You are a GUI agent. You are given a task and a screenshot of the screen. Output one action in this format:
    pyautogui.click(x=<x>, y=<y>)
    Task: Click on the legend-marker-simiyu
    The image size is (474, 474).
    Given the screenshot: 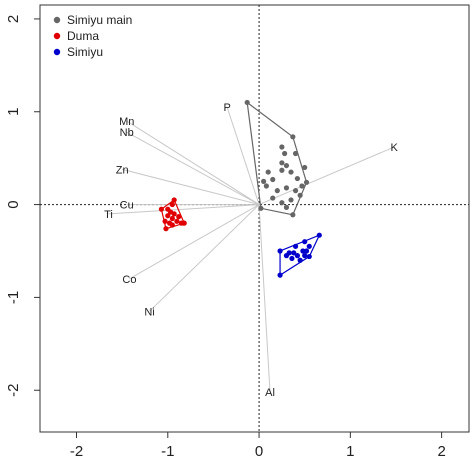 What is the action you would take?
    pyautogui.click(x=57, y=52)
    